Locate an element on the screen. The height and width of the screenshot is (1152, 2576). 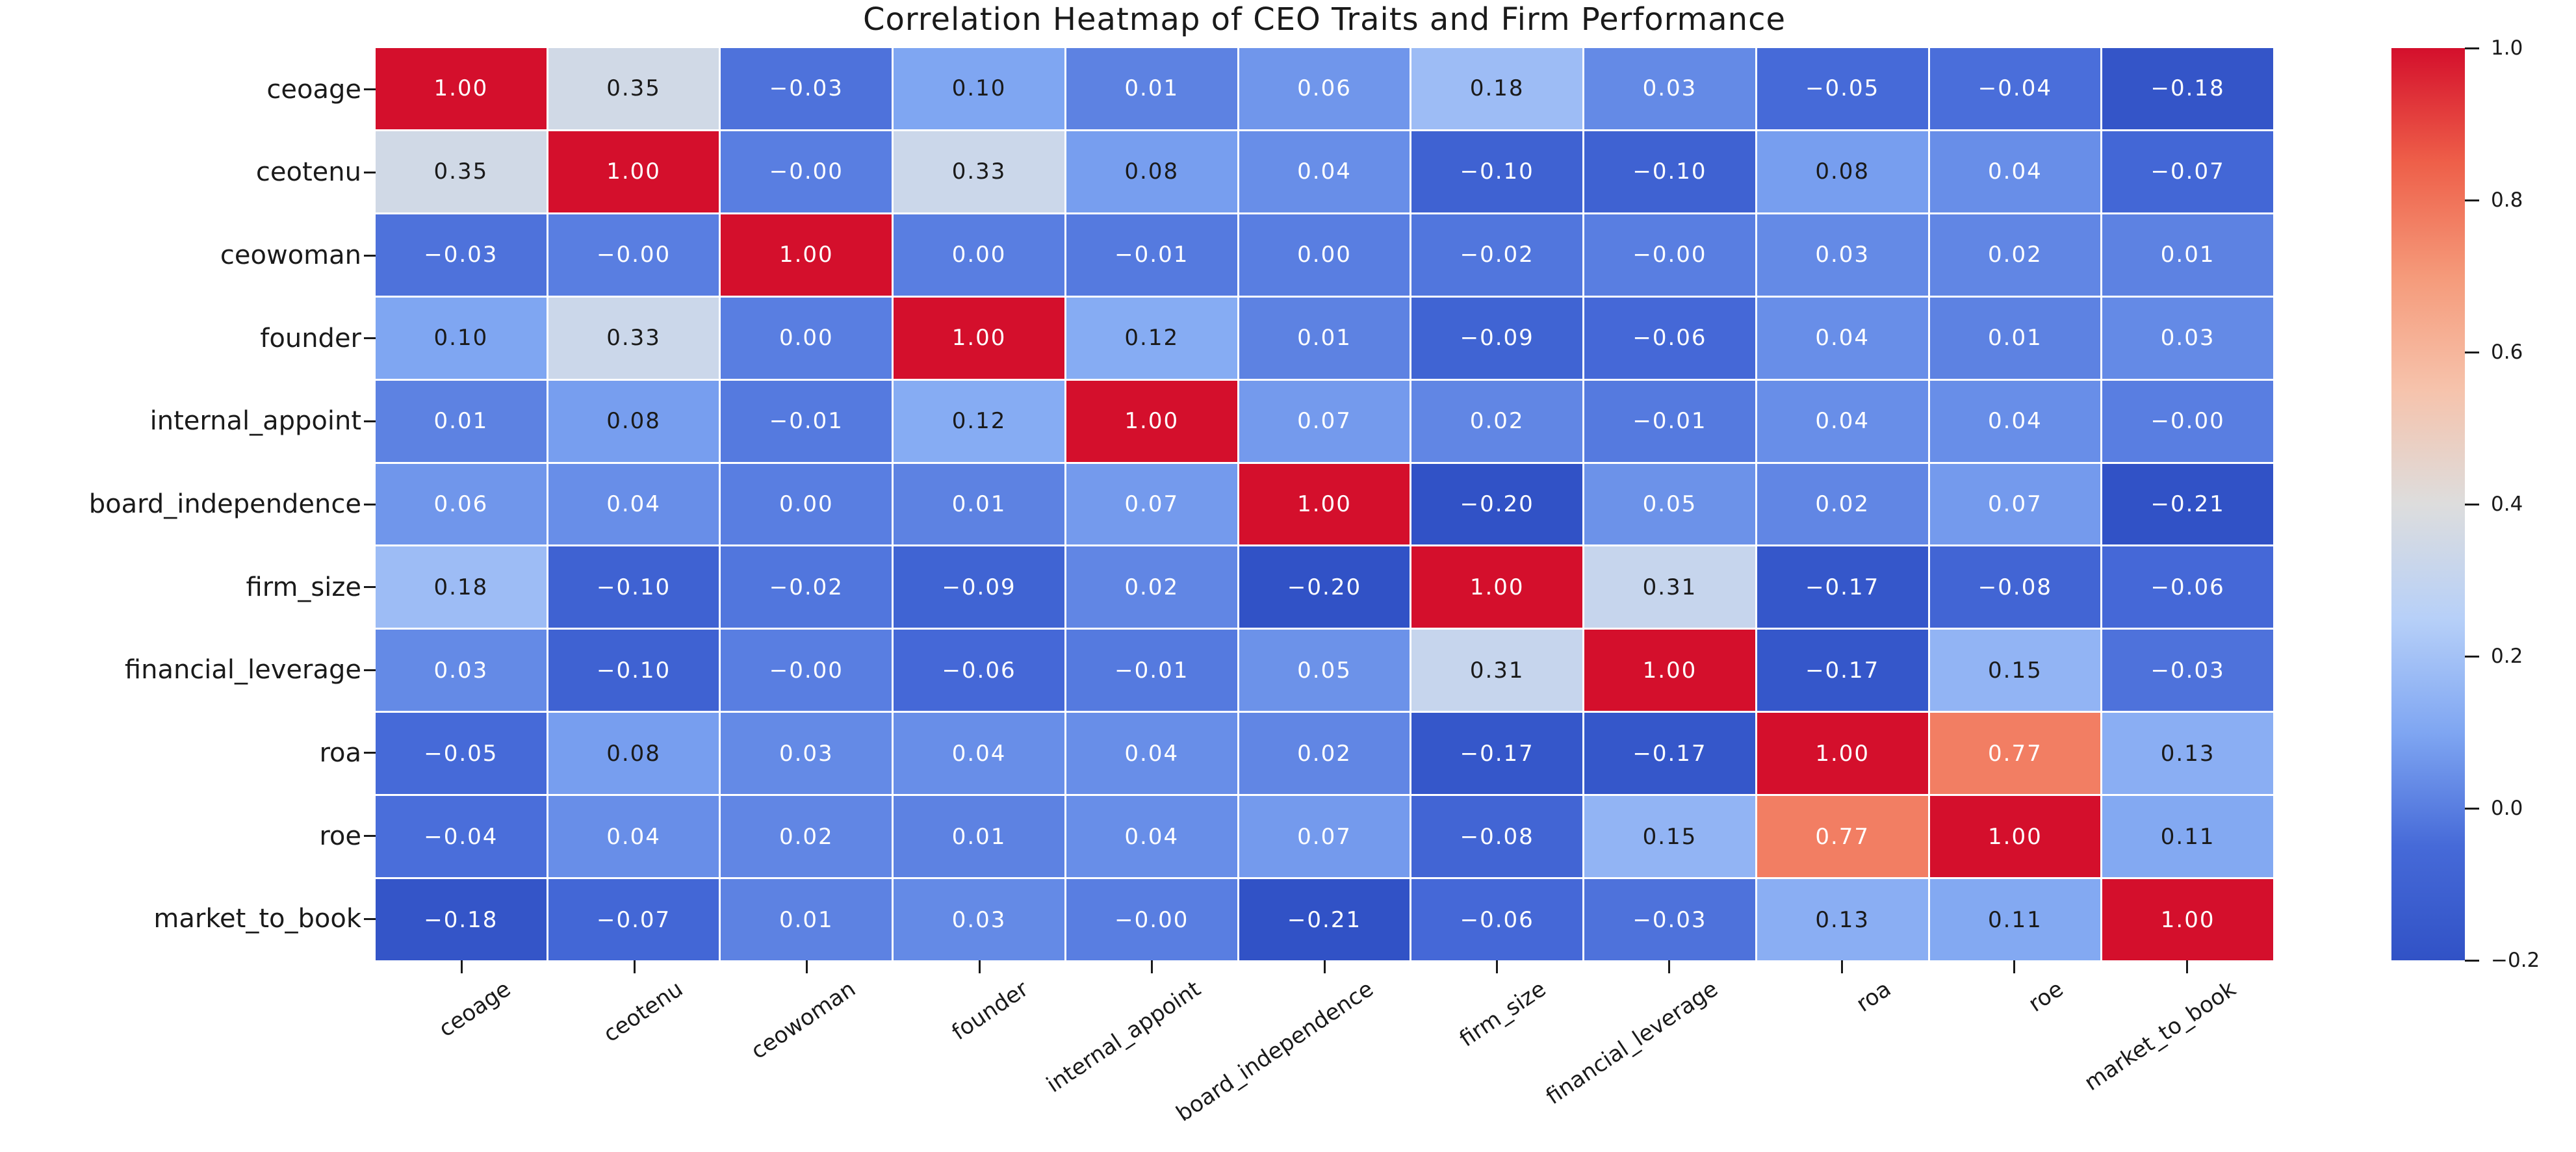
heatmap-cell: −0.05 is located at coordinates (1843, 88).